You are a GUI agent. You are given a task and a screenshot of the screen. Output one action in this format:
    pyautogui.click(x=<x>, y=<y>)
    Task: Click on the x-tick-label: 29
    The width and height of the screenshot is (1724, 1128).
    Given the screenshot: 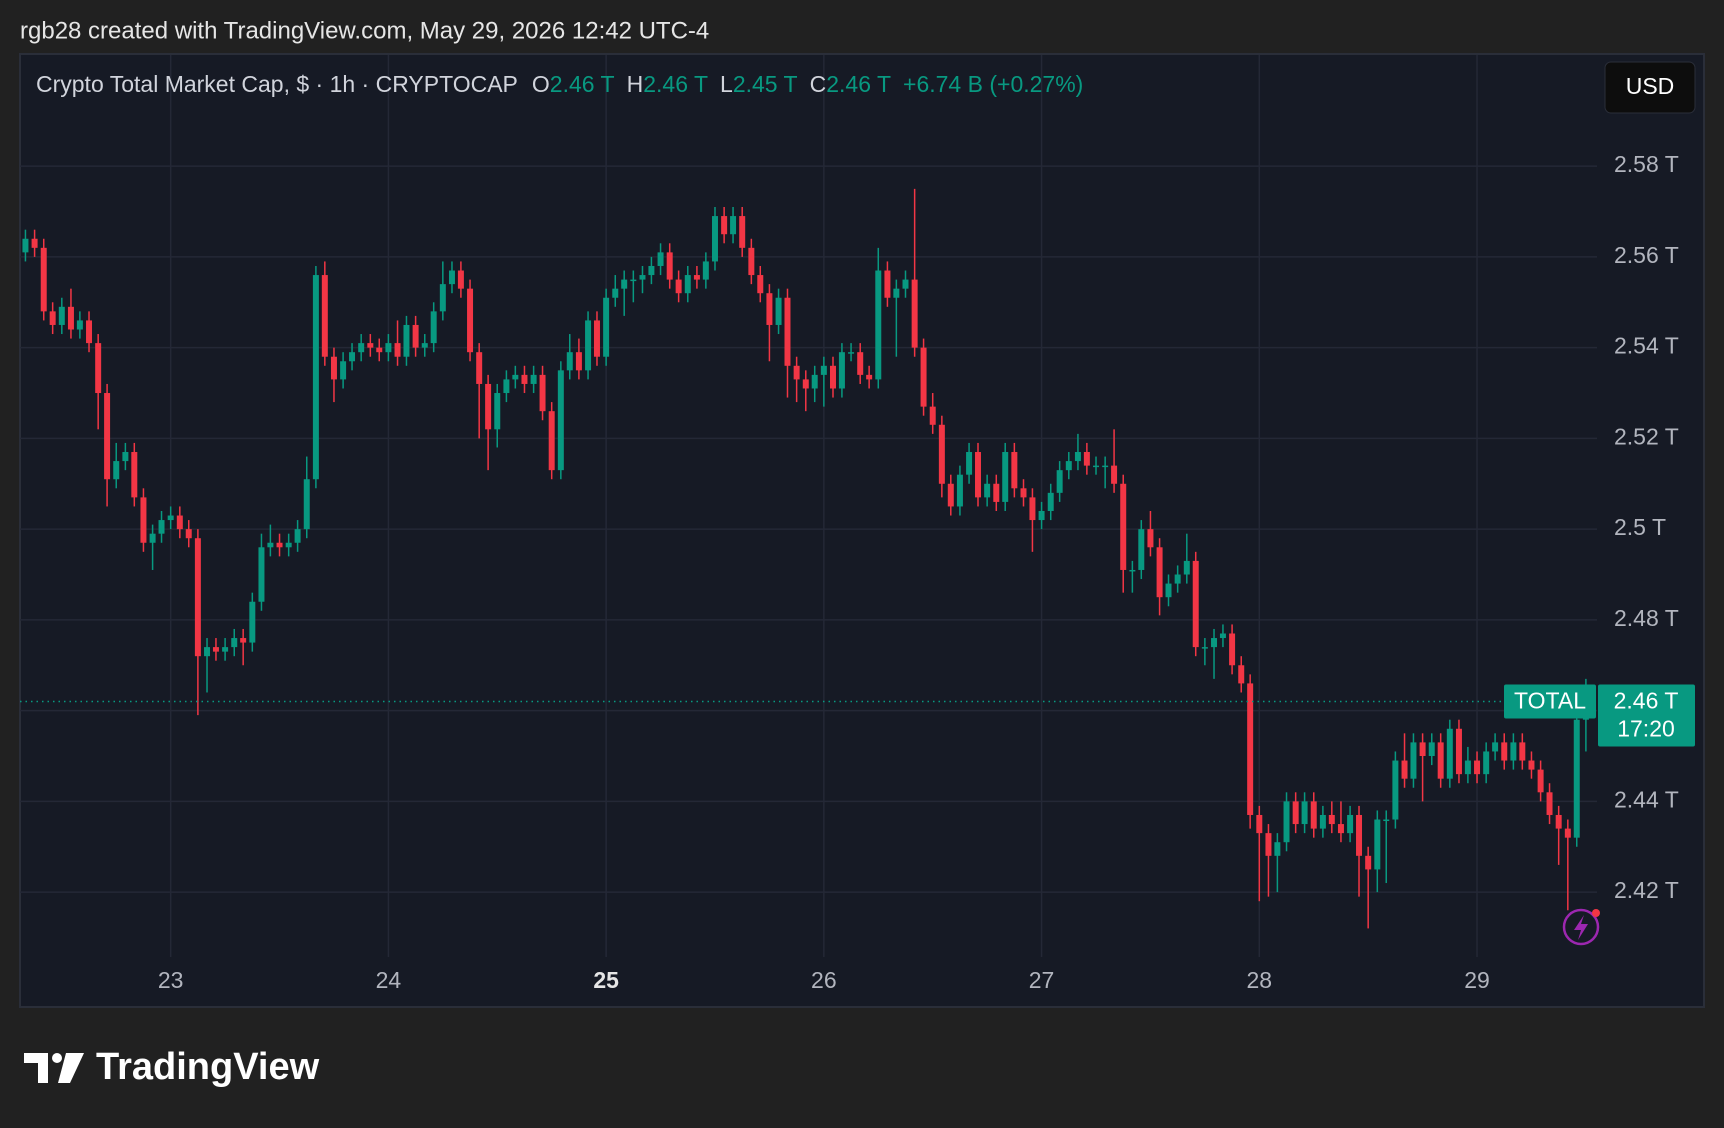 What is the action you would take?
    pyautogui.click(x=1477, y=980)
    